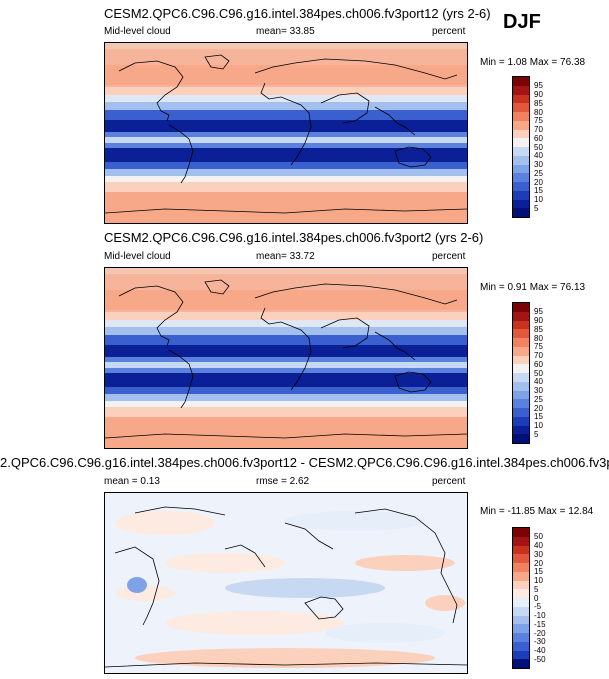 The width and height of the screenshot is (609, 679). I want to click on panel3-tick: 5, so click(536, 589).